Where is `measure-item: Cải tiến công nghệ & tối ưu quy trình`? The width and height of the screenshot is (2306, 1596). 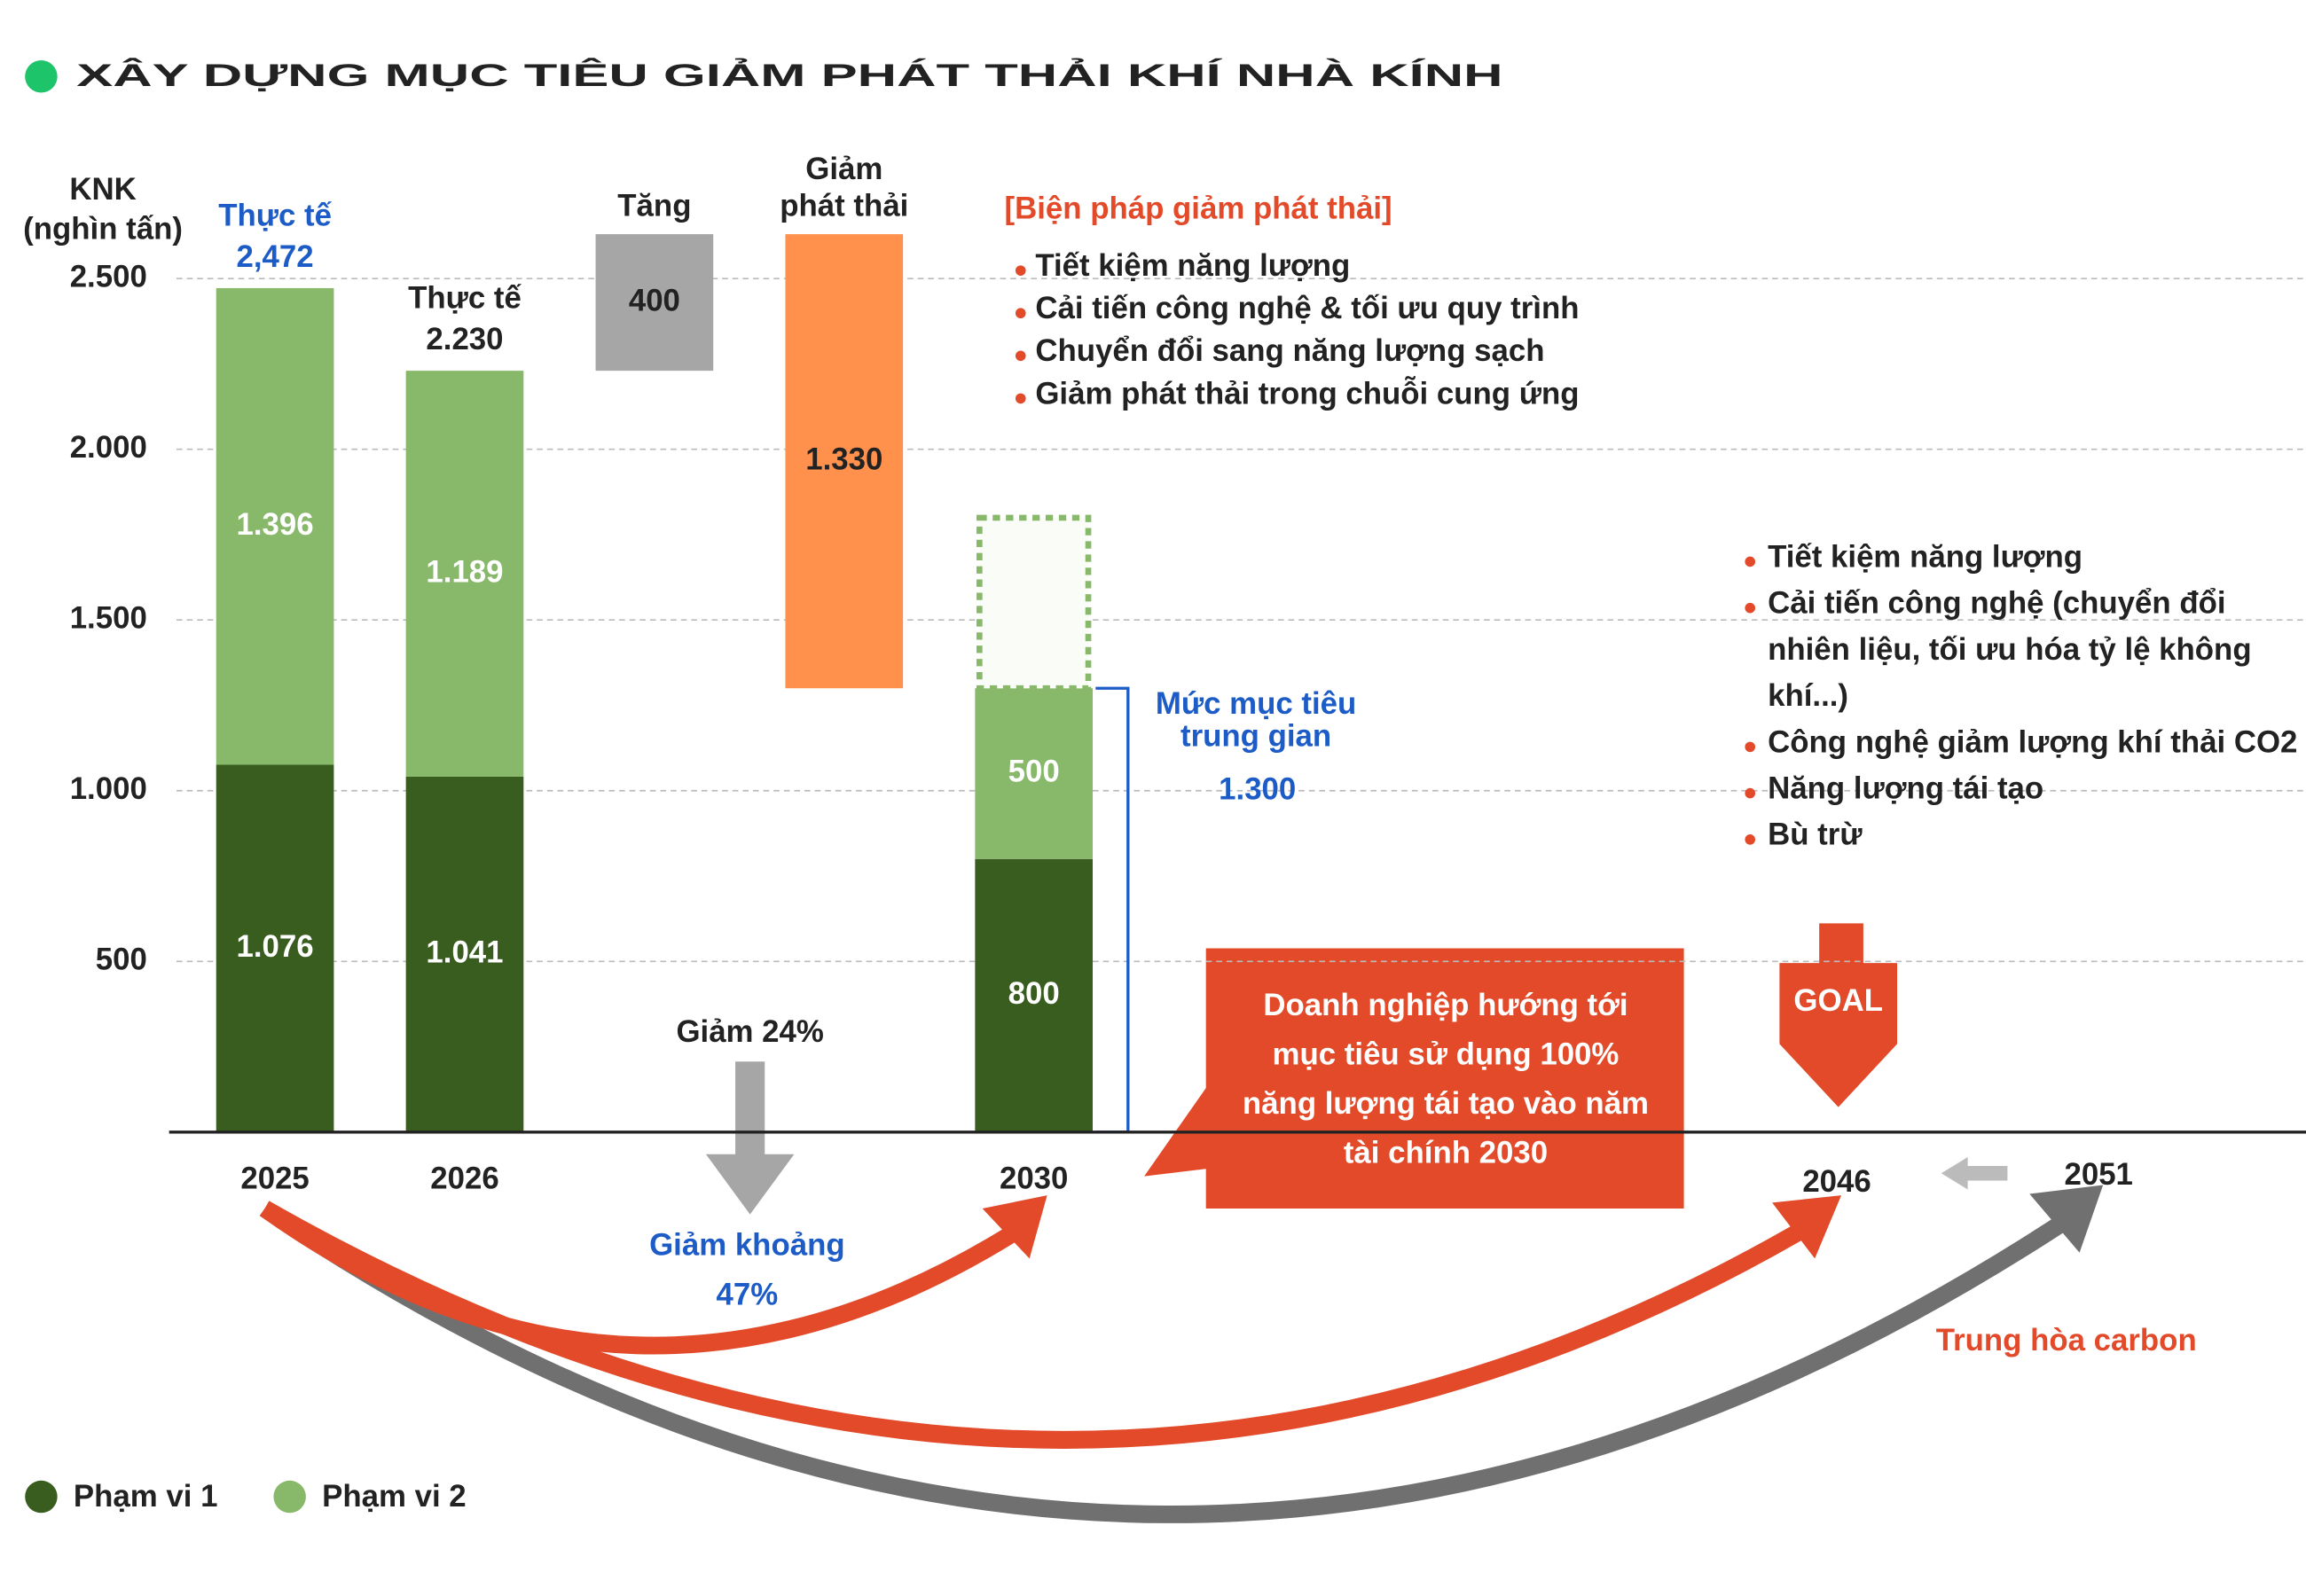 measure-item: Cải tiến công nghệ & tối ưu quy trình is located at coordinates (1307, 308).